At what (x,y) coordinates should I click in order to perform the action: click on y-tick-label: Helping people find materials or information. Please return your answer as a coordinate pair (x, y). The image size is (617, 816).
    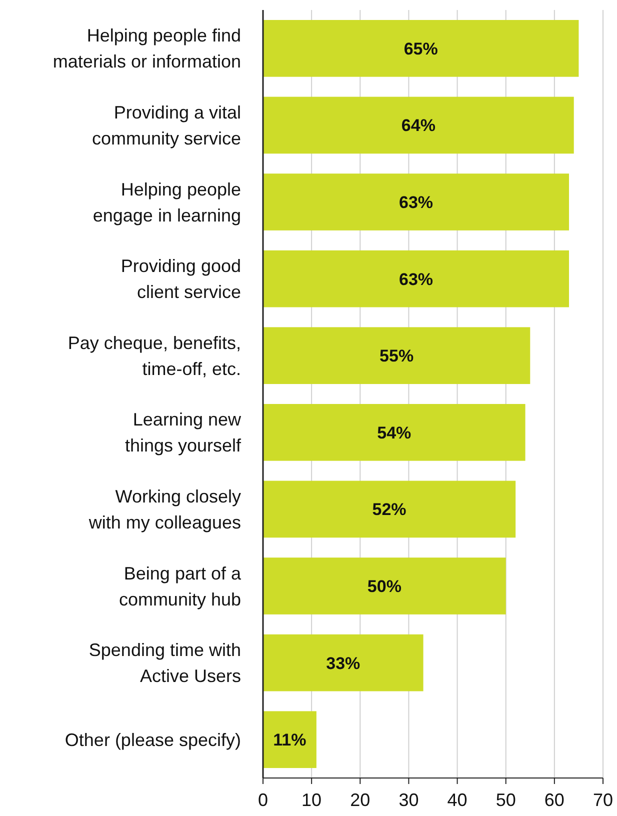
    Looking at the image, I should click on (146, 49).